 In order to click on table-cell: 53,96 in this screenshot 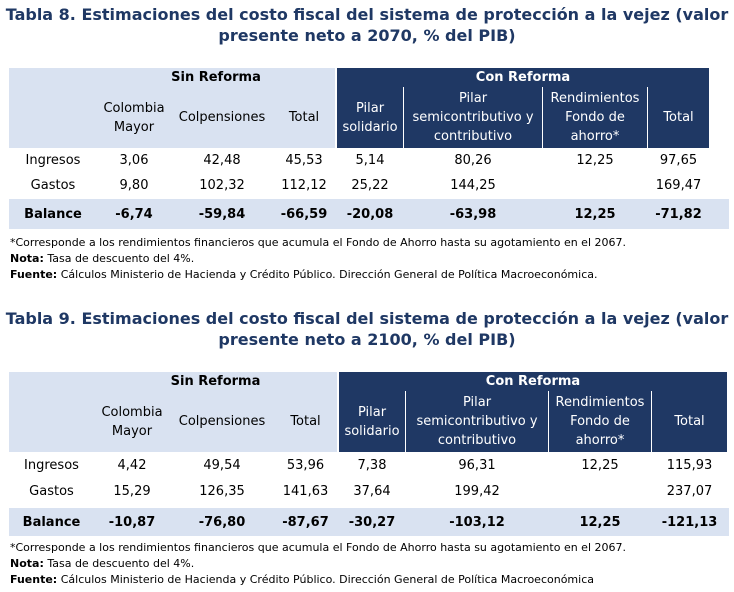, I will do `click(305, 465)`.